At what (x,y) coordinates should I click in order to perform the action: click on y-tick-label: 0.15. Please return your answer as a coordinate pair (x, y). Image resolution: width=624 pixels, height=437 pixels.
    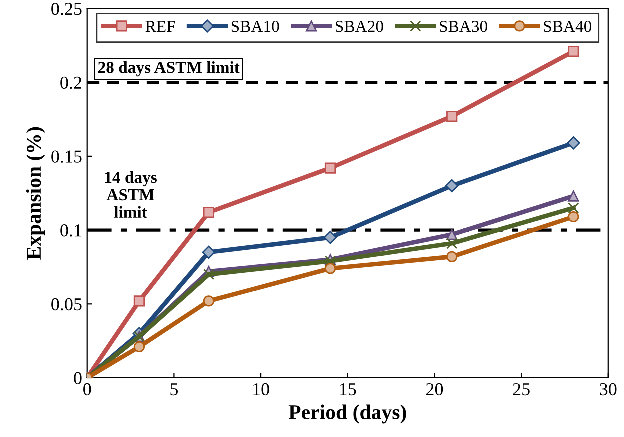
    Looking at the image, I should click on (67, 156).